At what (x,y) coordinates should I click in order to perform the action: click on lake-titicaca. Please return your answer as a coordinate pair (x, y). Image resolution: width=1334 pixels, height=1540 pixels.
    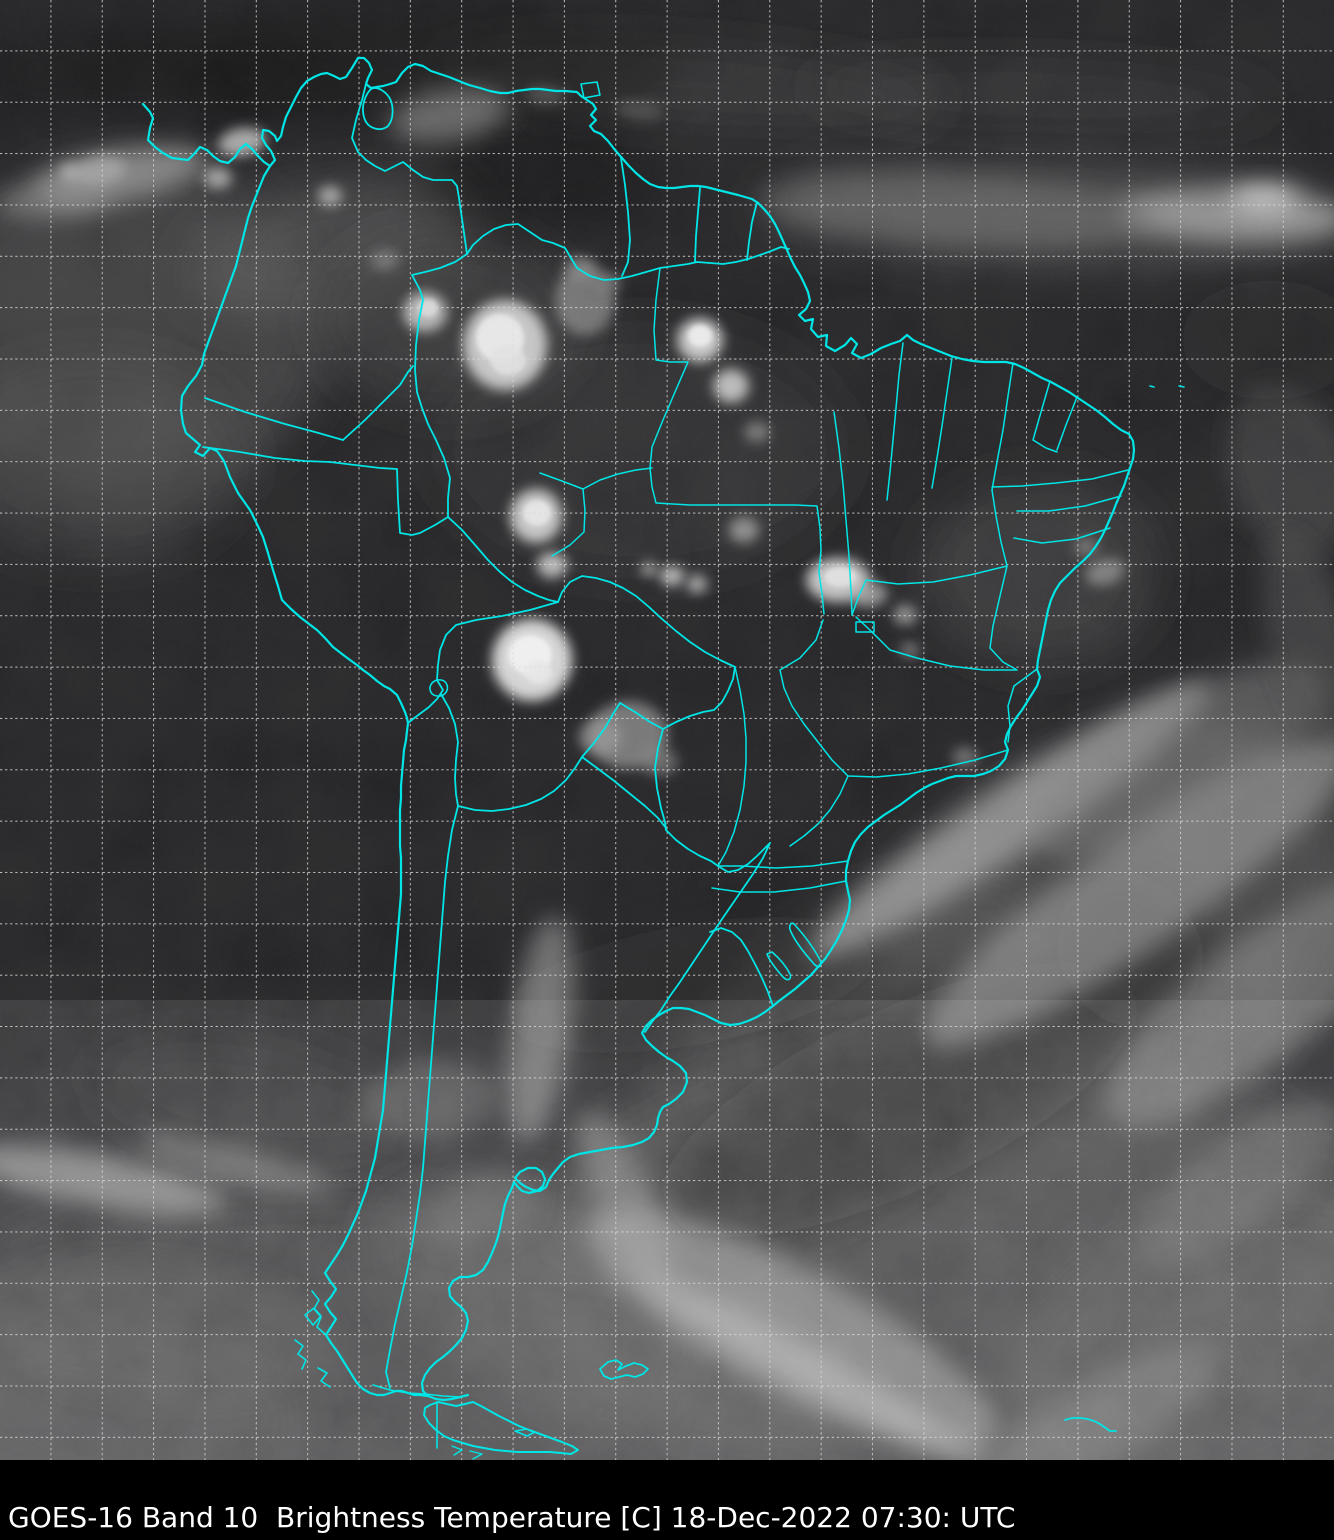
    Looking at the image, I should click on (439, 688).